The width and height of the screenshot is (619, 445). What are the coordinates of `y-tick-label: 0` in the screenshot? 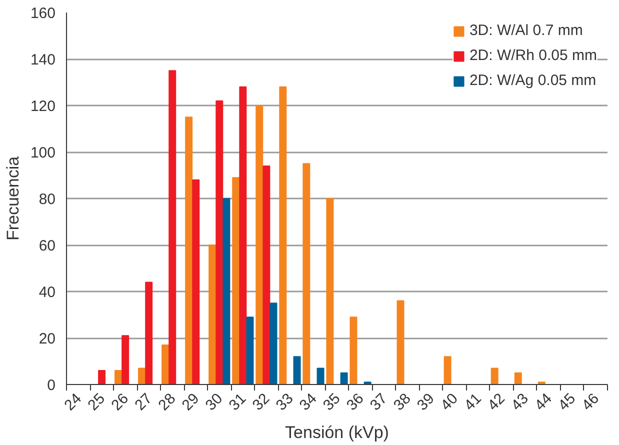 It's located at (51, 385).